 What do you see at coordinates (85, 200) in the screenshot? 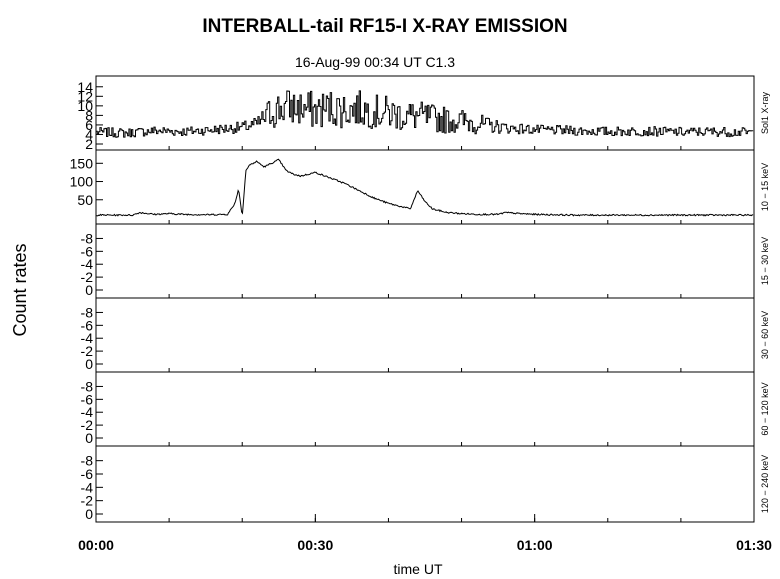
I see `y-tick-label: 50` at bounding box center [85, 200].